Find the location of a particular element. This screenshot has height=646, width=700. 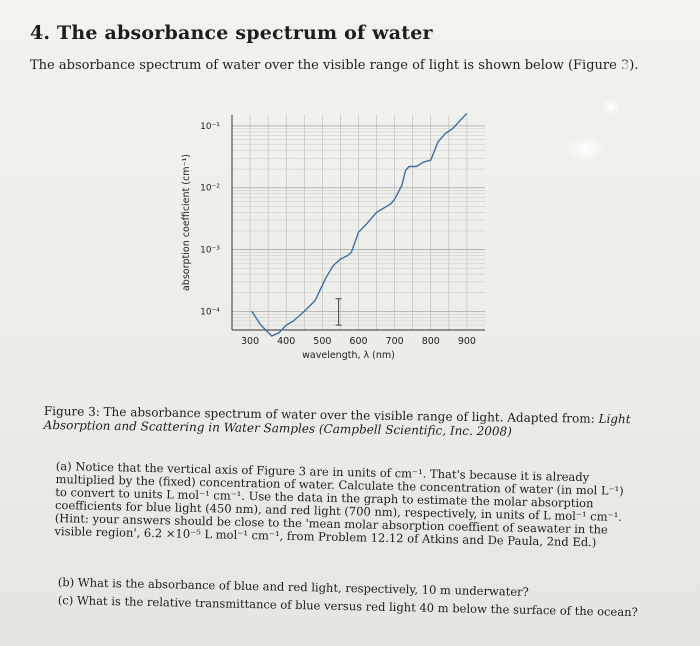

chart-axes is located at coordinates (358, 223).